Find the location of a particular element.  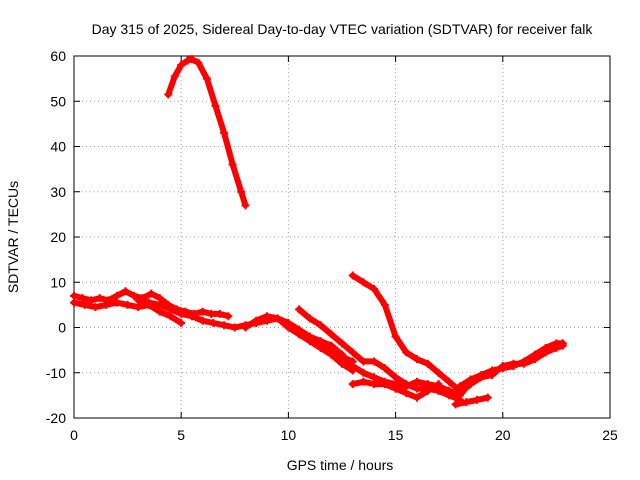

y-tick-labels: -20 -10 0 10 20 30 40 50 60 is located at coordinates (56, 237).